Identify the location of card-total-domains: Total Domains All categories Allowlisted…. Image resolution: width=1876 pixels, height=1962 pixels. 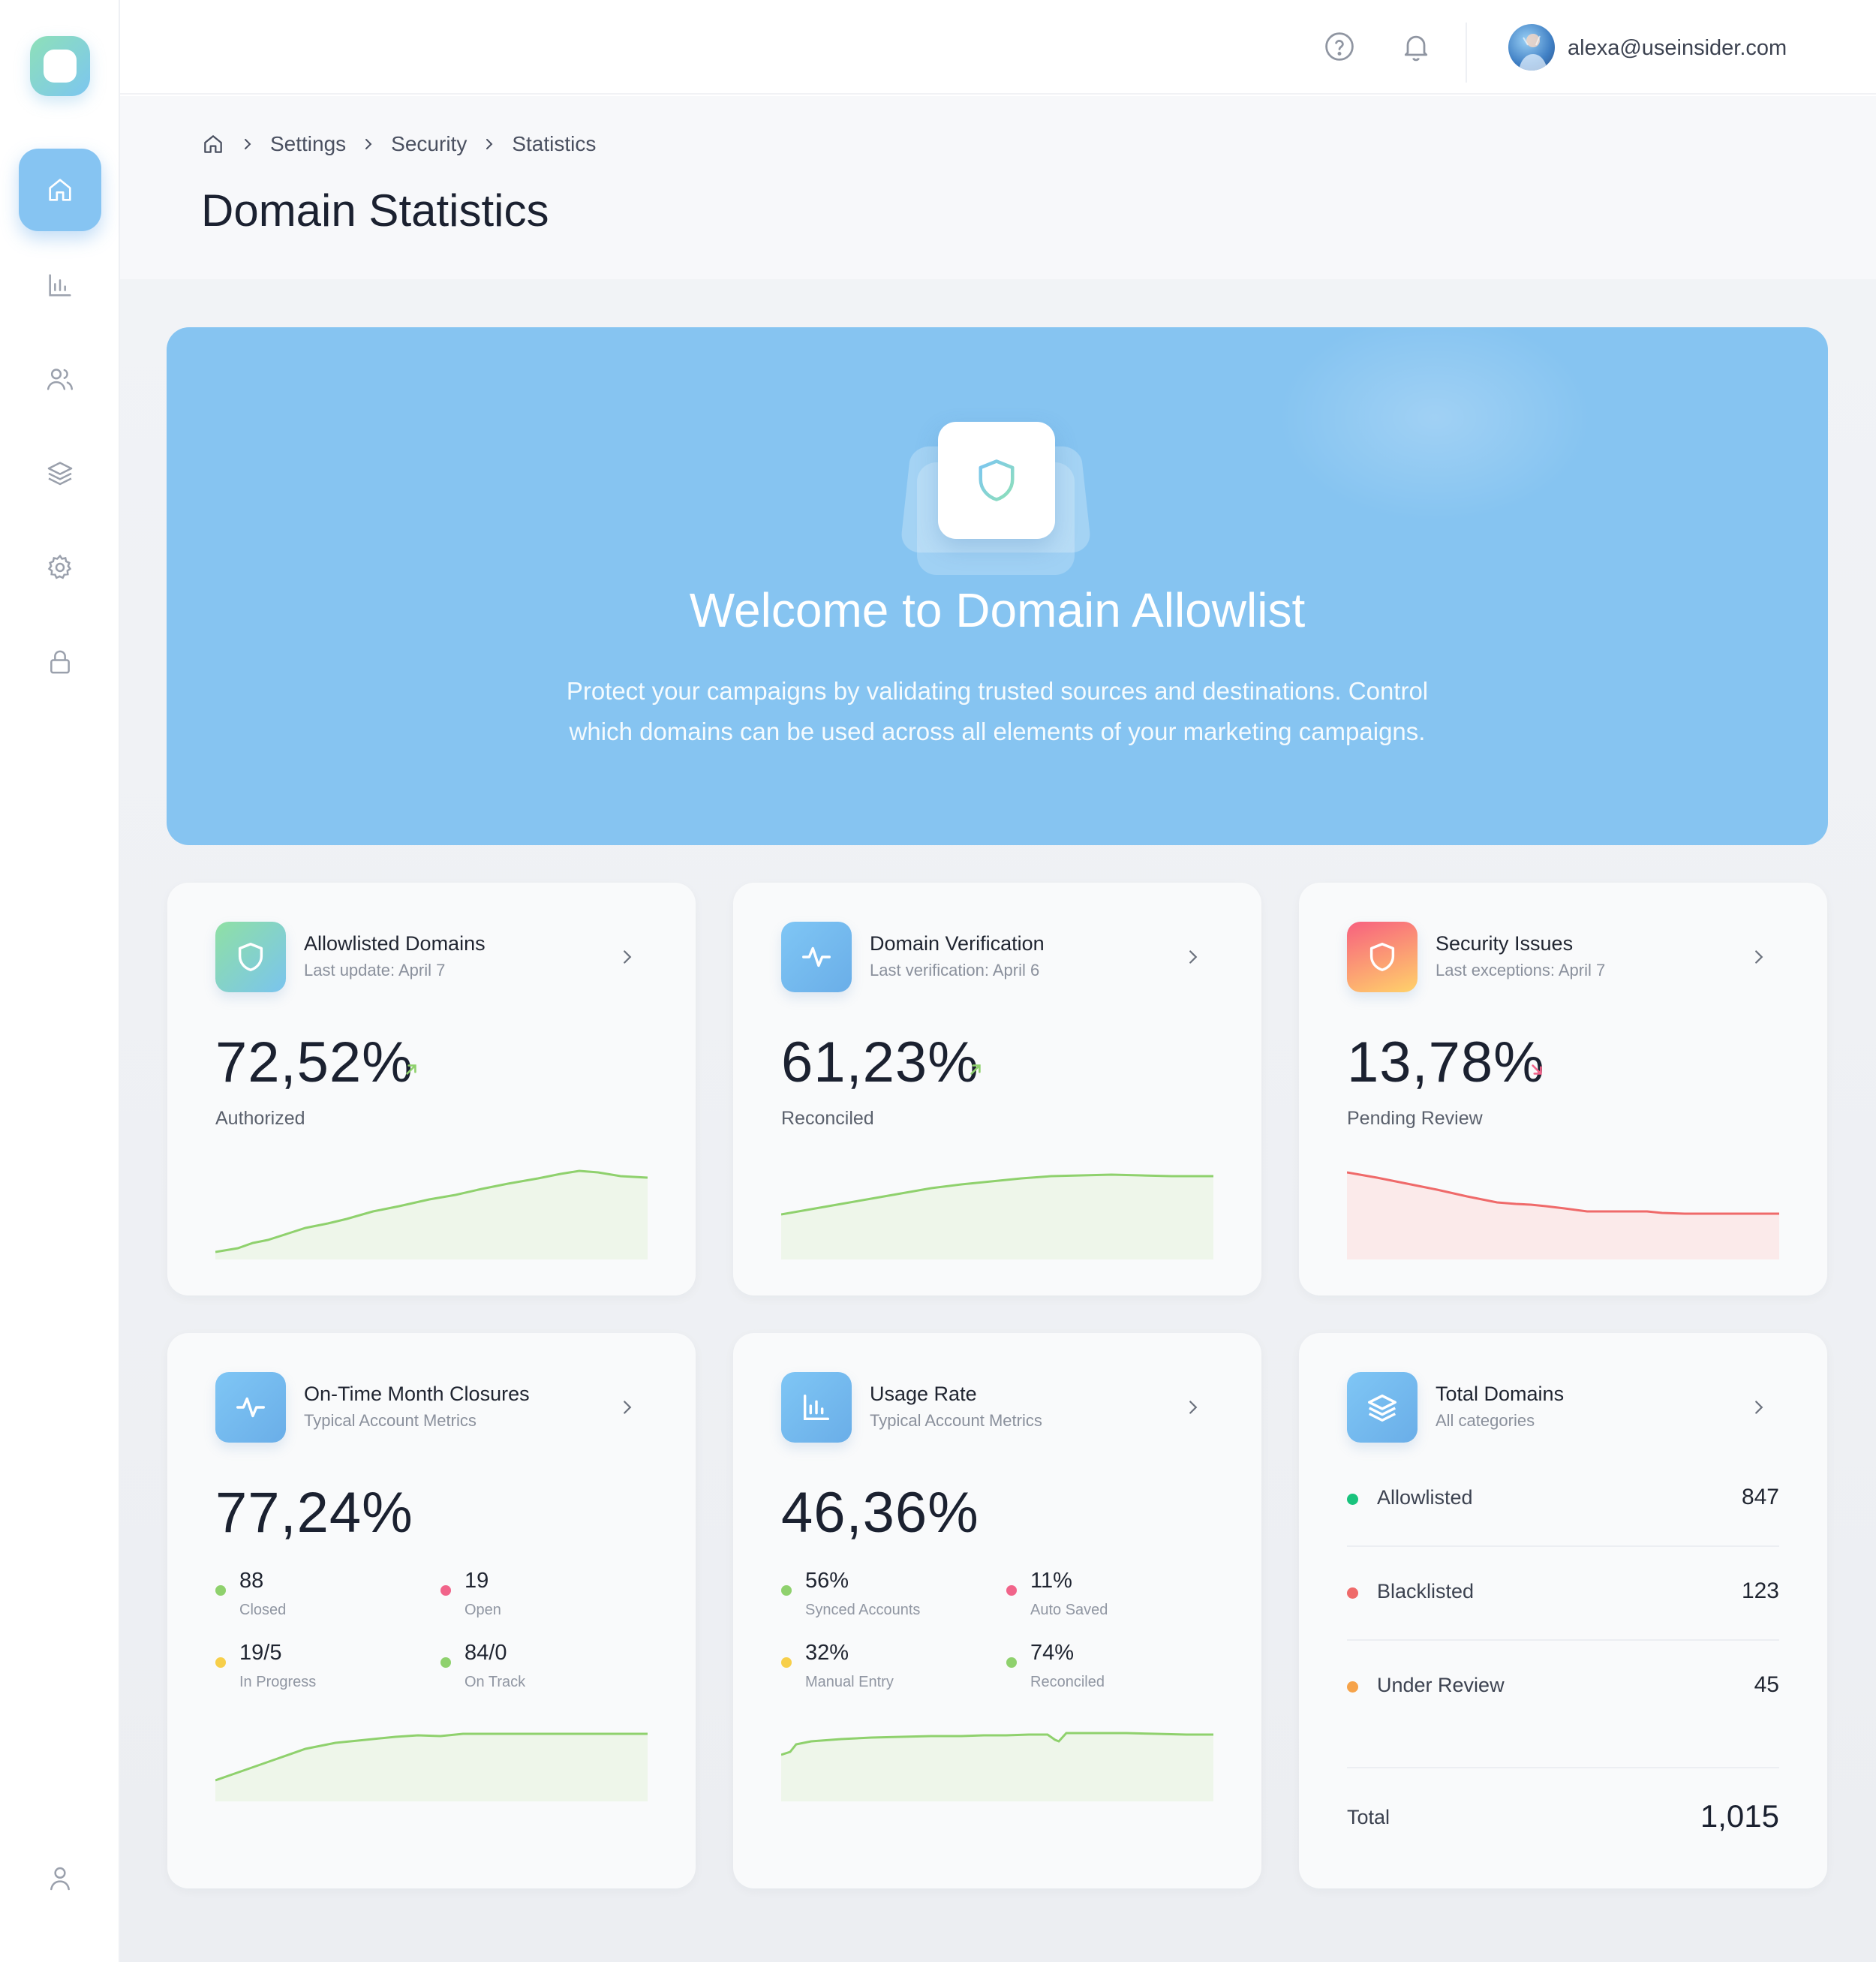
(1563, 1611).